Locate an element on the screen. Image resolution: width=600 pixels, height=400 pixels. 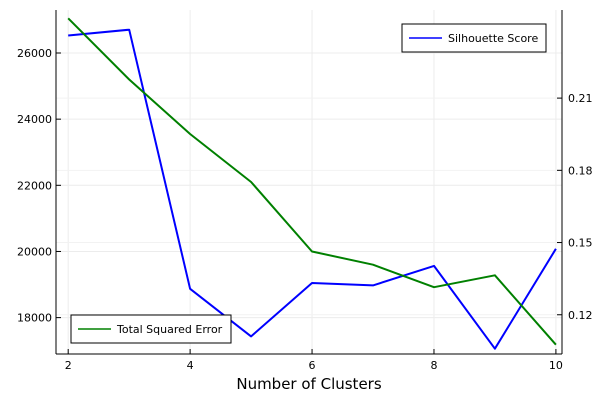
legend-silhouette: Silhouette Score is located at coordinates (474, 38).